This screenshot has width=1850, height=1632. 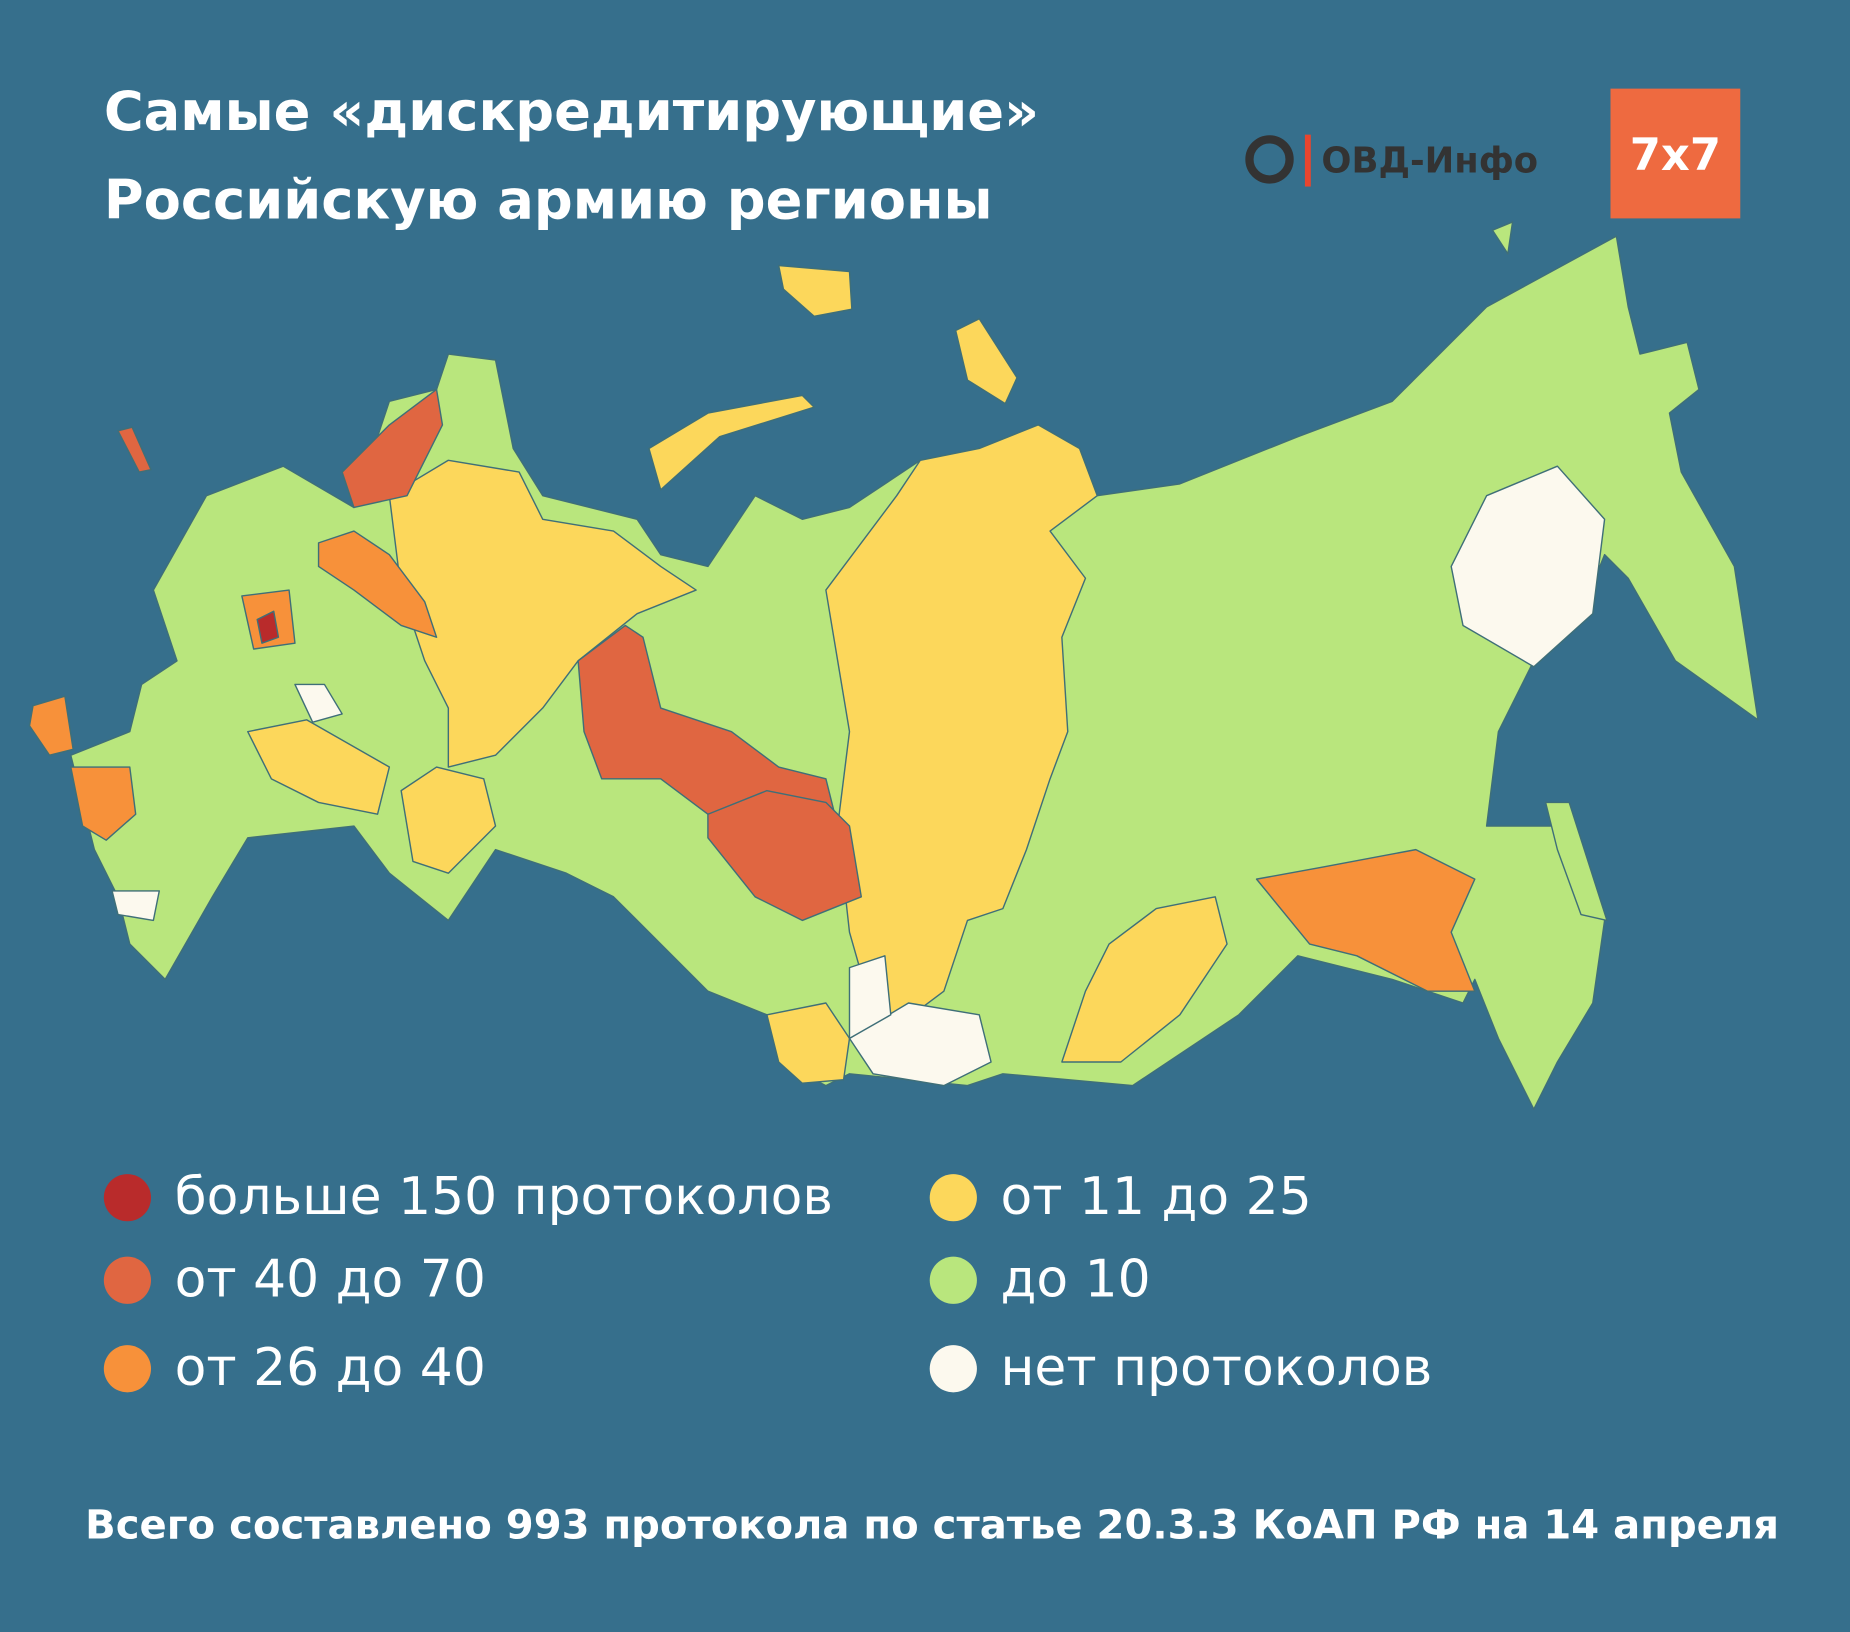 I want to click on legend-label: от 40 до 70, so click(x=330, y=1280).